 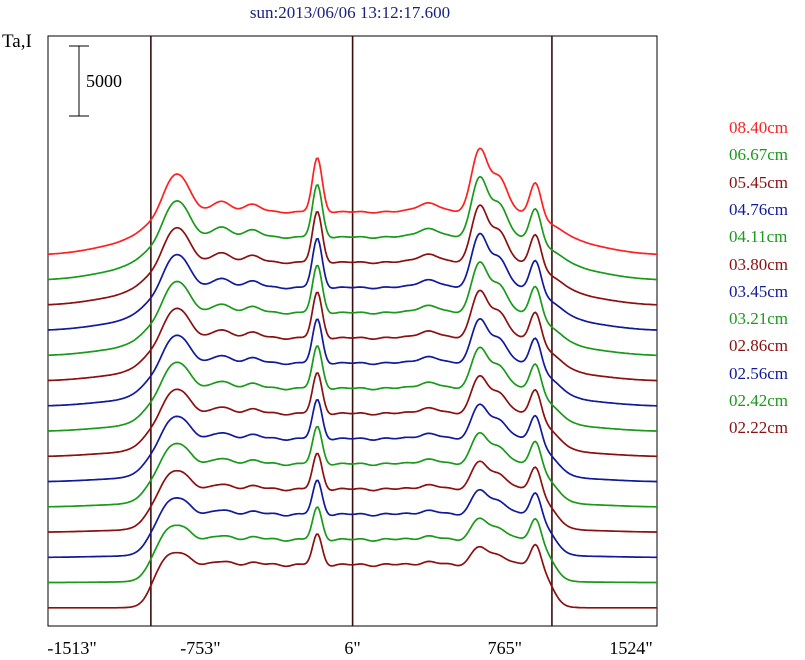 What do you see at coordinates (759, 155) in the screenshot?
I see `legend-entry-1: 06.67cm` at bounding box center [759, 155].